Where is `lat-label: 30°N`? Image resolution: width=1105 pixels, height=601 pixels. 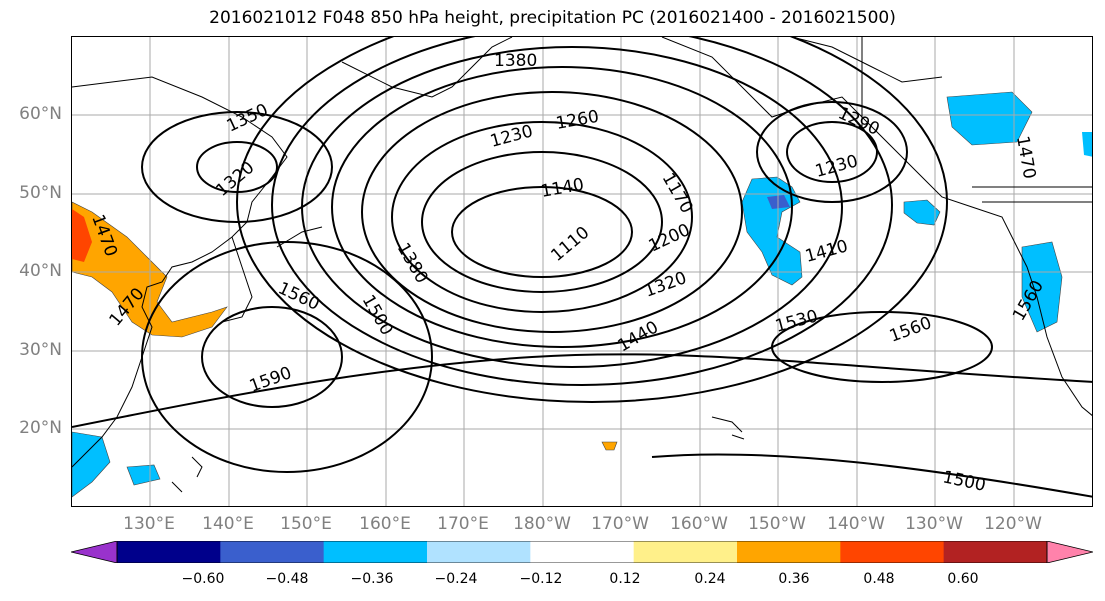 lat-label: 30°N is located at coordinates (40, 350).